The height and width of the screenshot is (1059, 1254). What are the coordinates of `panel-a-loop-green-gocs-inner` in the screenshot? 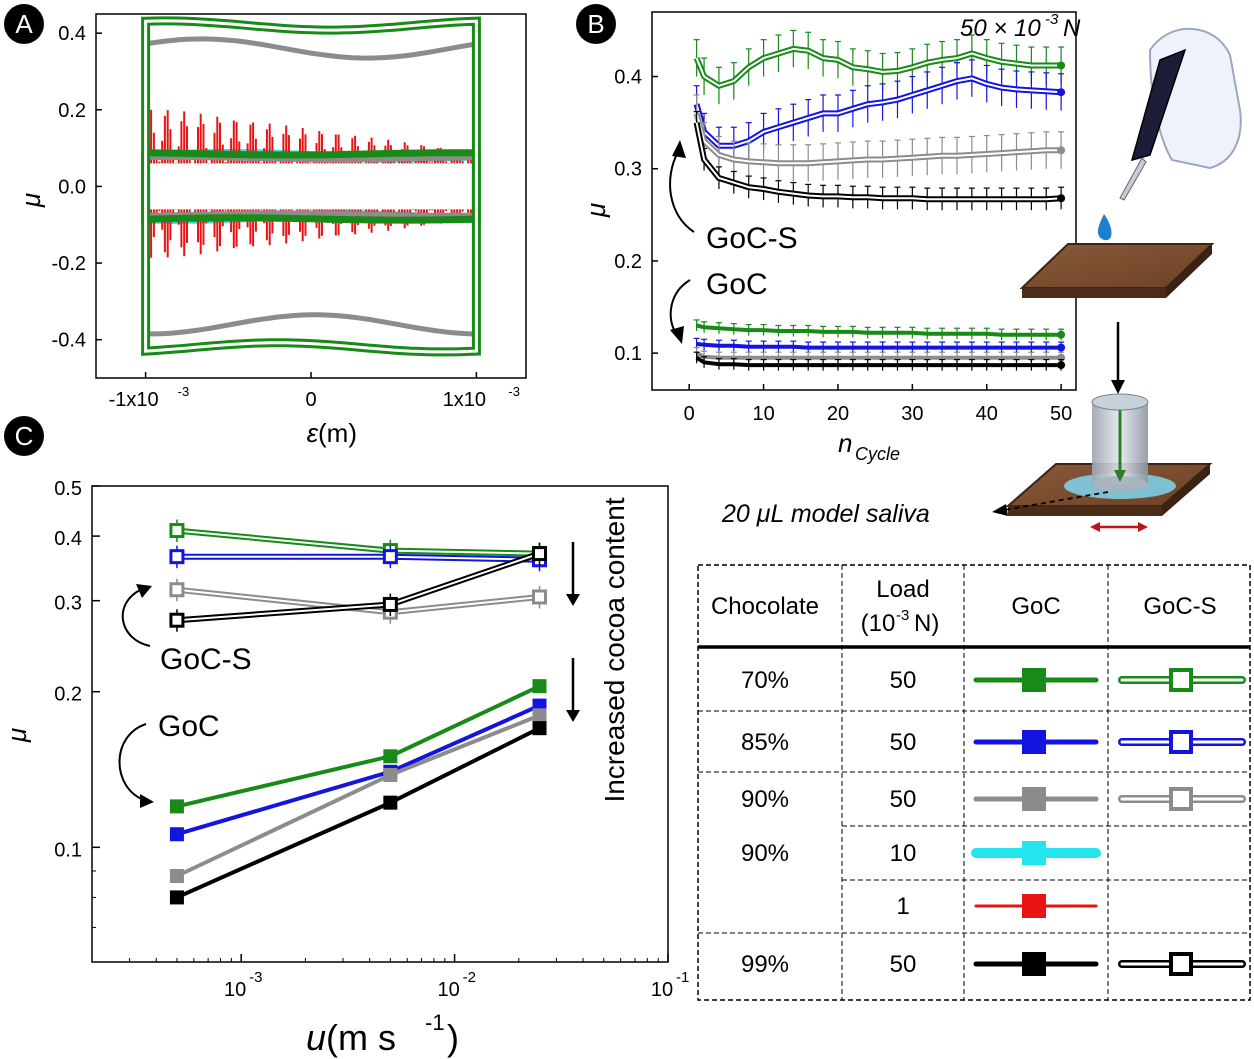 It's located at (311, 186).